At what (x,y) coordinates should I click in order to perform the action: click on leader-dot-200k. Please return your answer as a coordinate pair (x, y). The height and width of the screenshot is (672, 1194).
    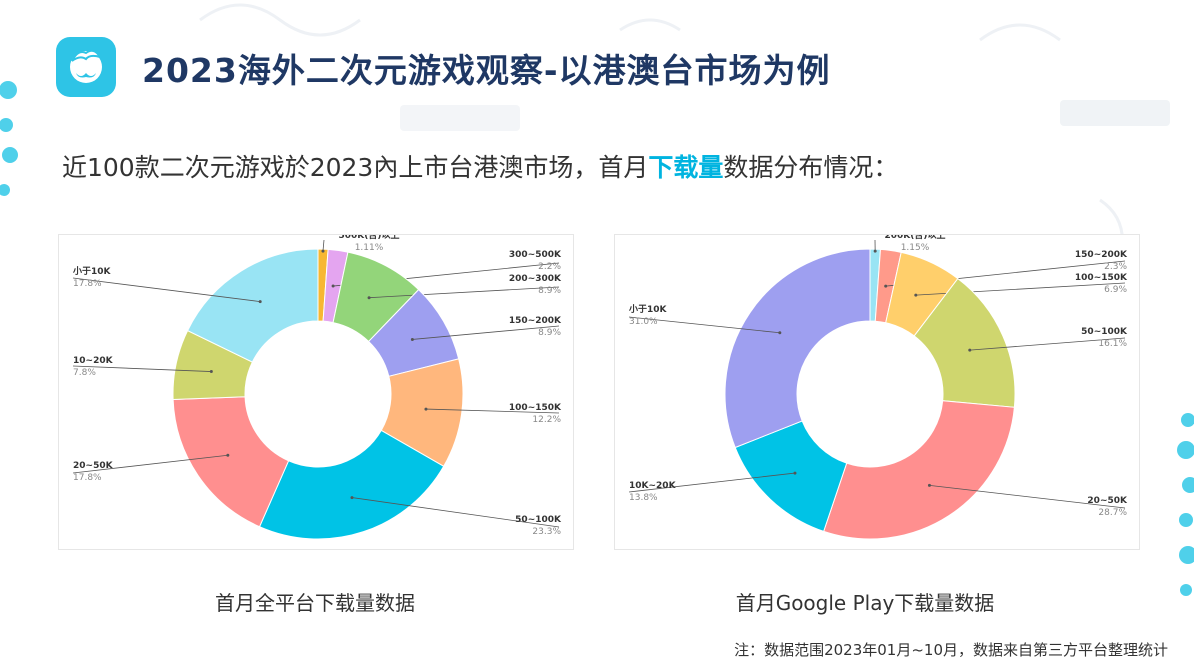
    Looking at the image, I should click on (875, 251).